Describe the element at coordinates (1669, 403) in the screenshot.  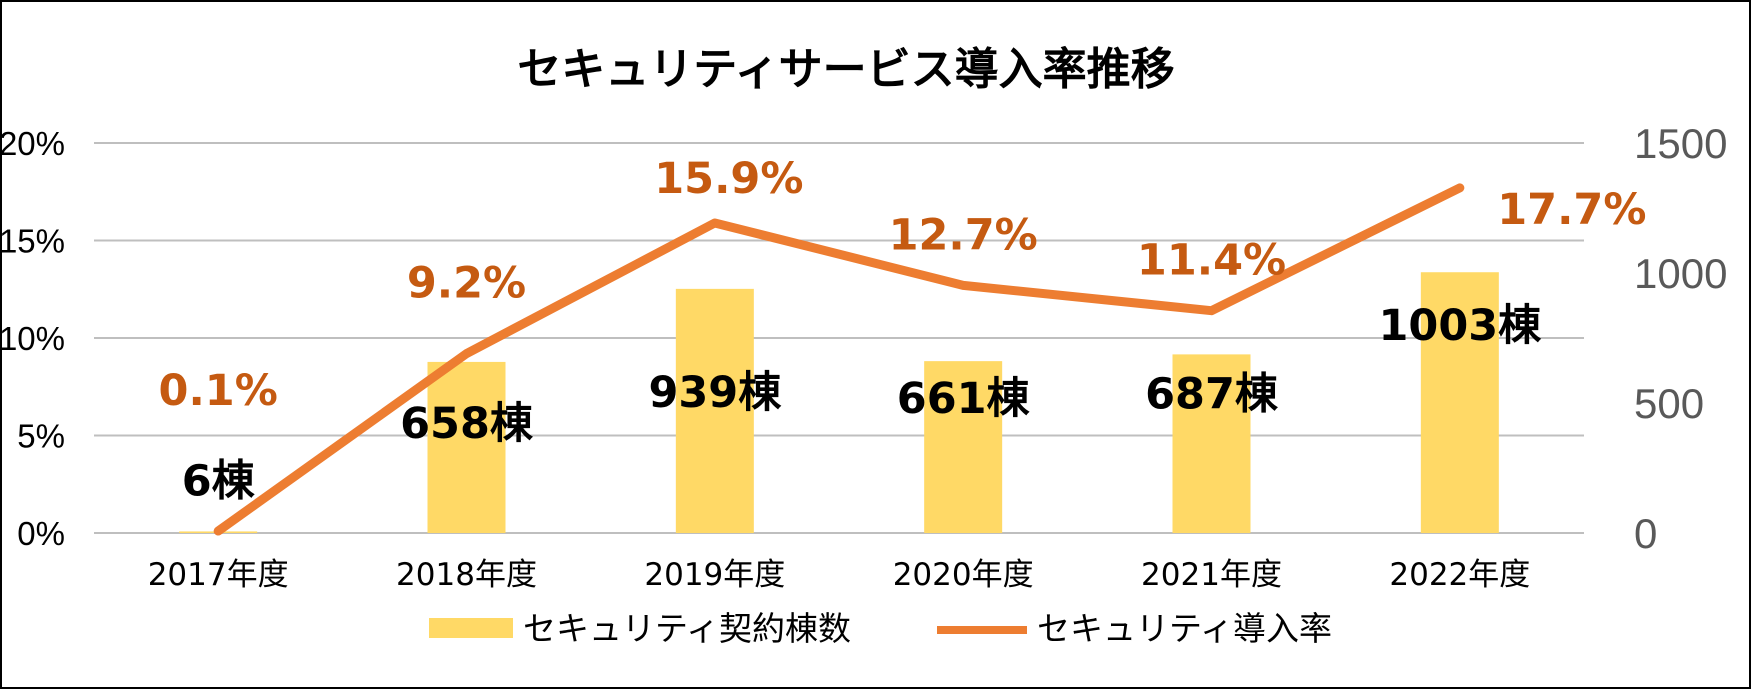
I see `right-tick-label: 500` at that location.